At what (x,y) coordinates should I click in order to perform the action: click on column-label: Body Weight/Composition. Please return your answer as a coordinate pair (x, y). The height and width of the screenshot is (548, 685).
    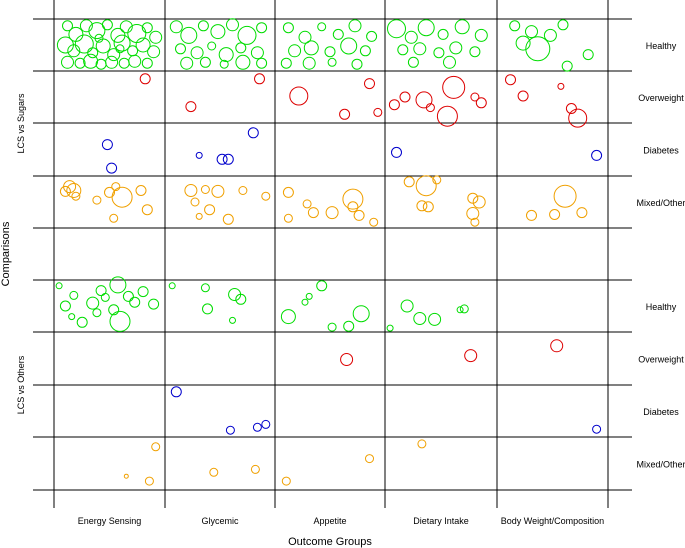
    Looking at the image, I should click on (552, 521).